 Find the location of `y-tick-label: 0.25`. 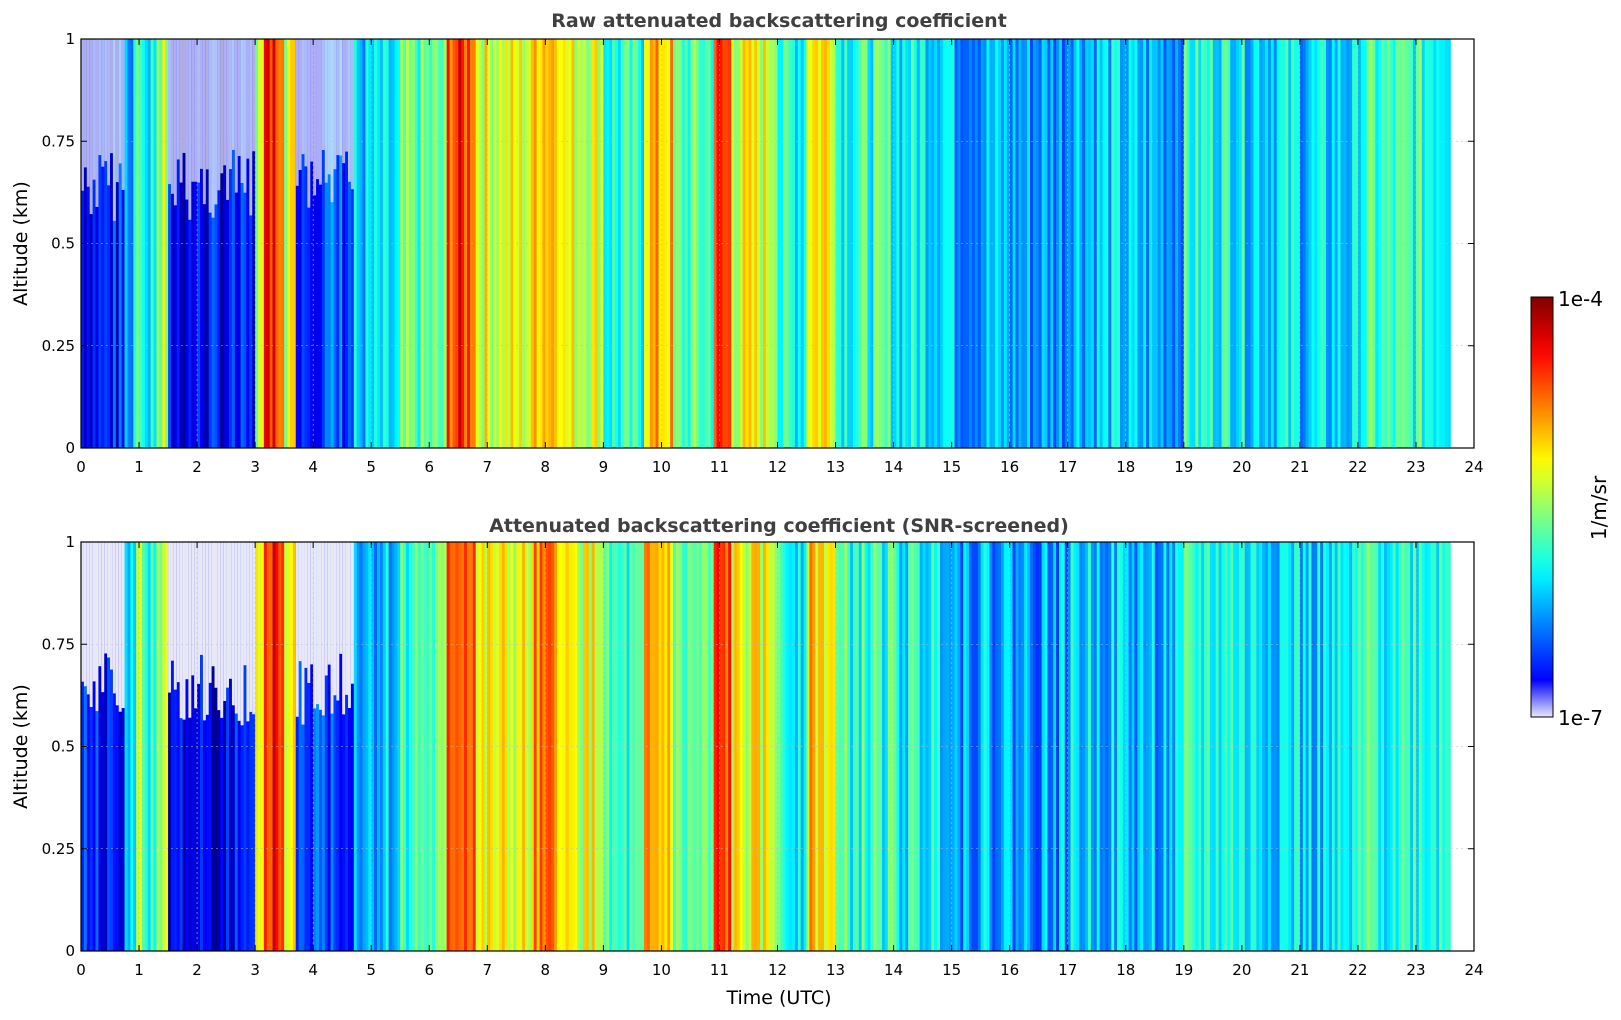

y-tick-label: 0.25 is located at coordinates (58, 346).